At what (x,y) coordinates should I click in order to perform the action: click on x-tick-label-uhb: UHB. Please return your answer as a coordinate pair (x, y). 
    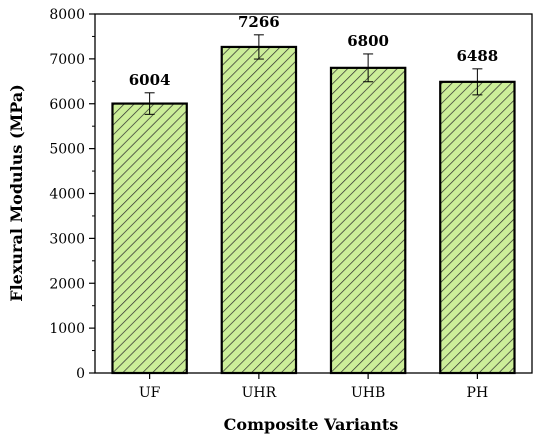
    Looking at the image, I should click on (368, 393).